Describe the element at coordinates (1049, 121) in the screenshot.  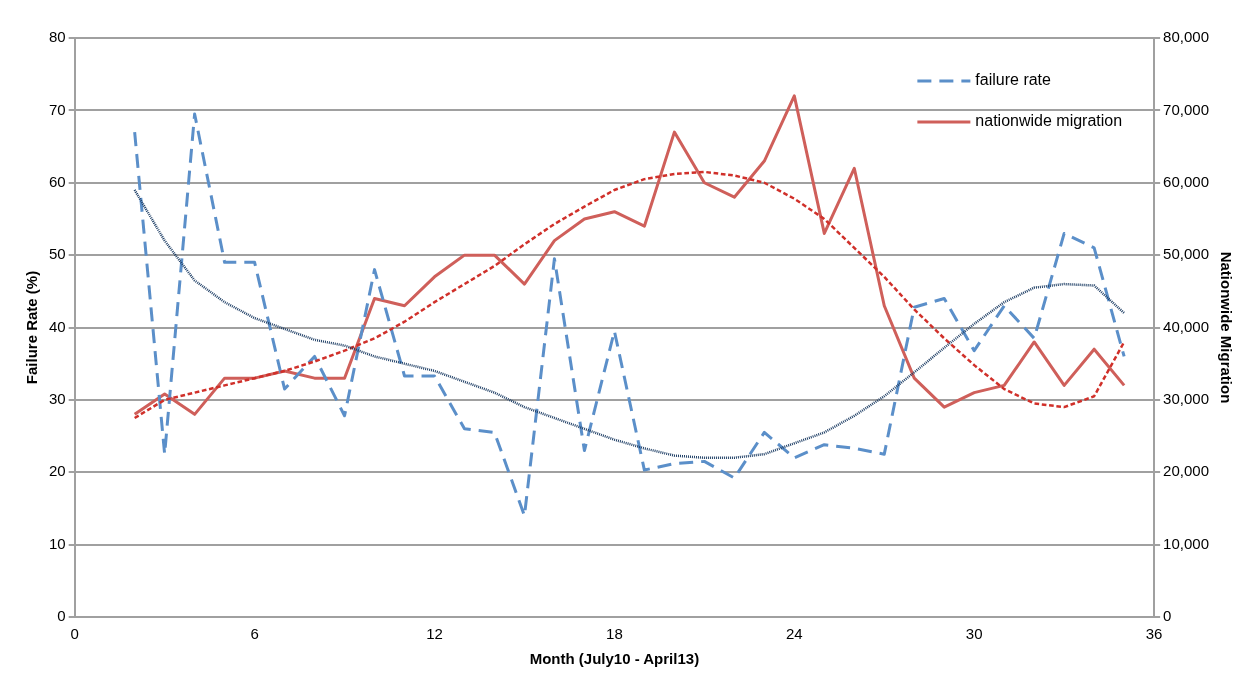
I see `legend-label: nationwide migration` at that location.